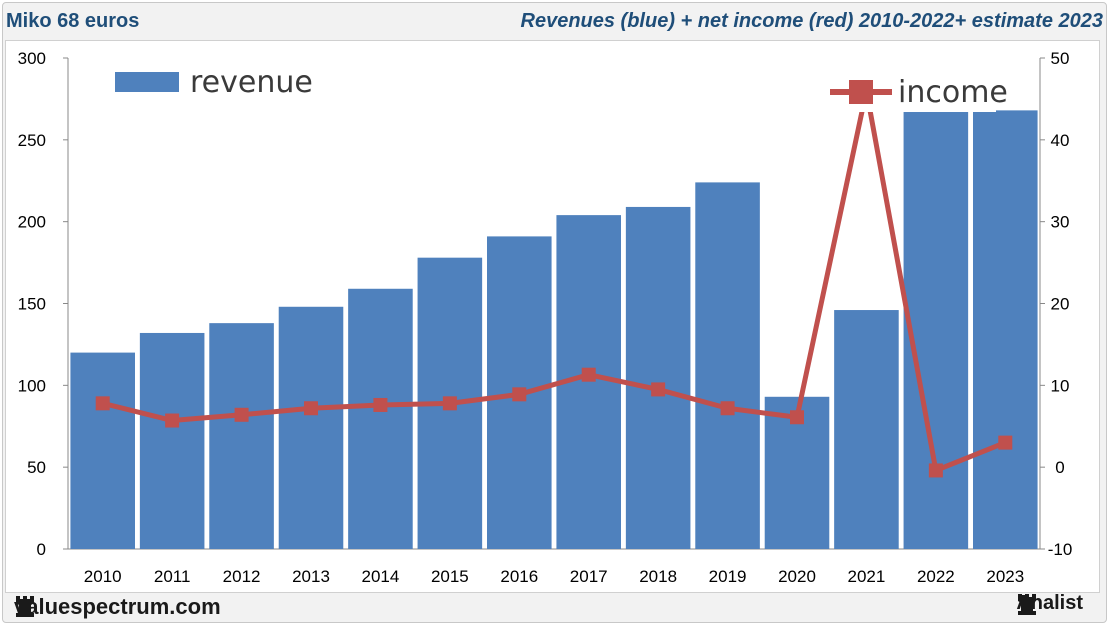  I want to click on y-left-tick-label: 200, so click(32, 222).